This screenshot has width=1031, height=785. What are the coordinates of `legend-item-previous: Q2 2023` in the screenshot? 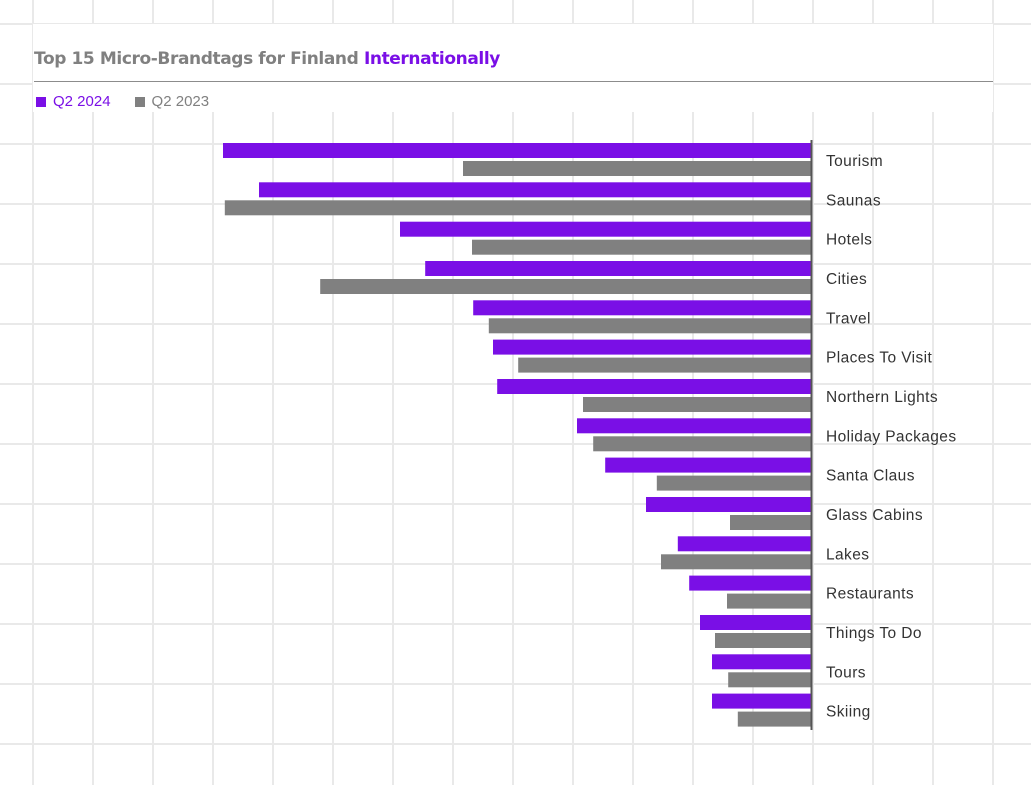 It's located at (172, 101).